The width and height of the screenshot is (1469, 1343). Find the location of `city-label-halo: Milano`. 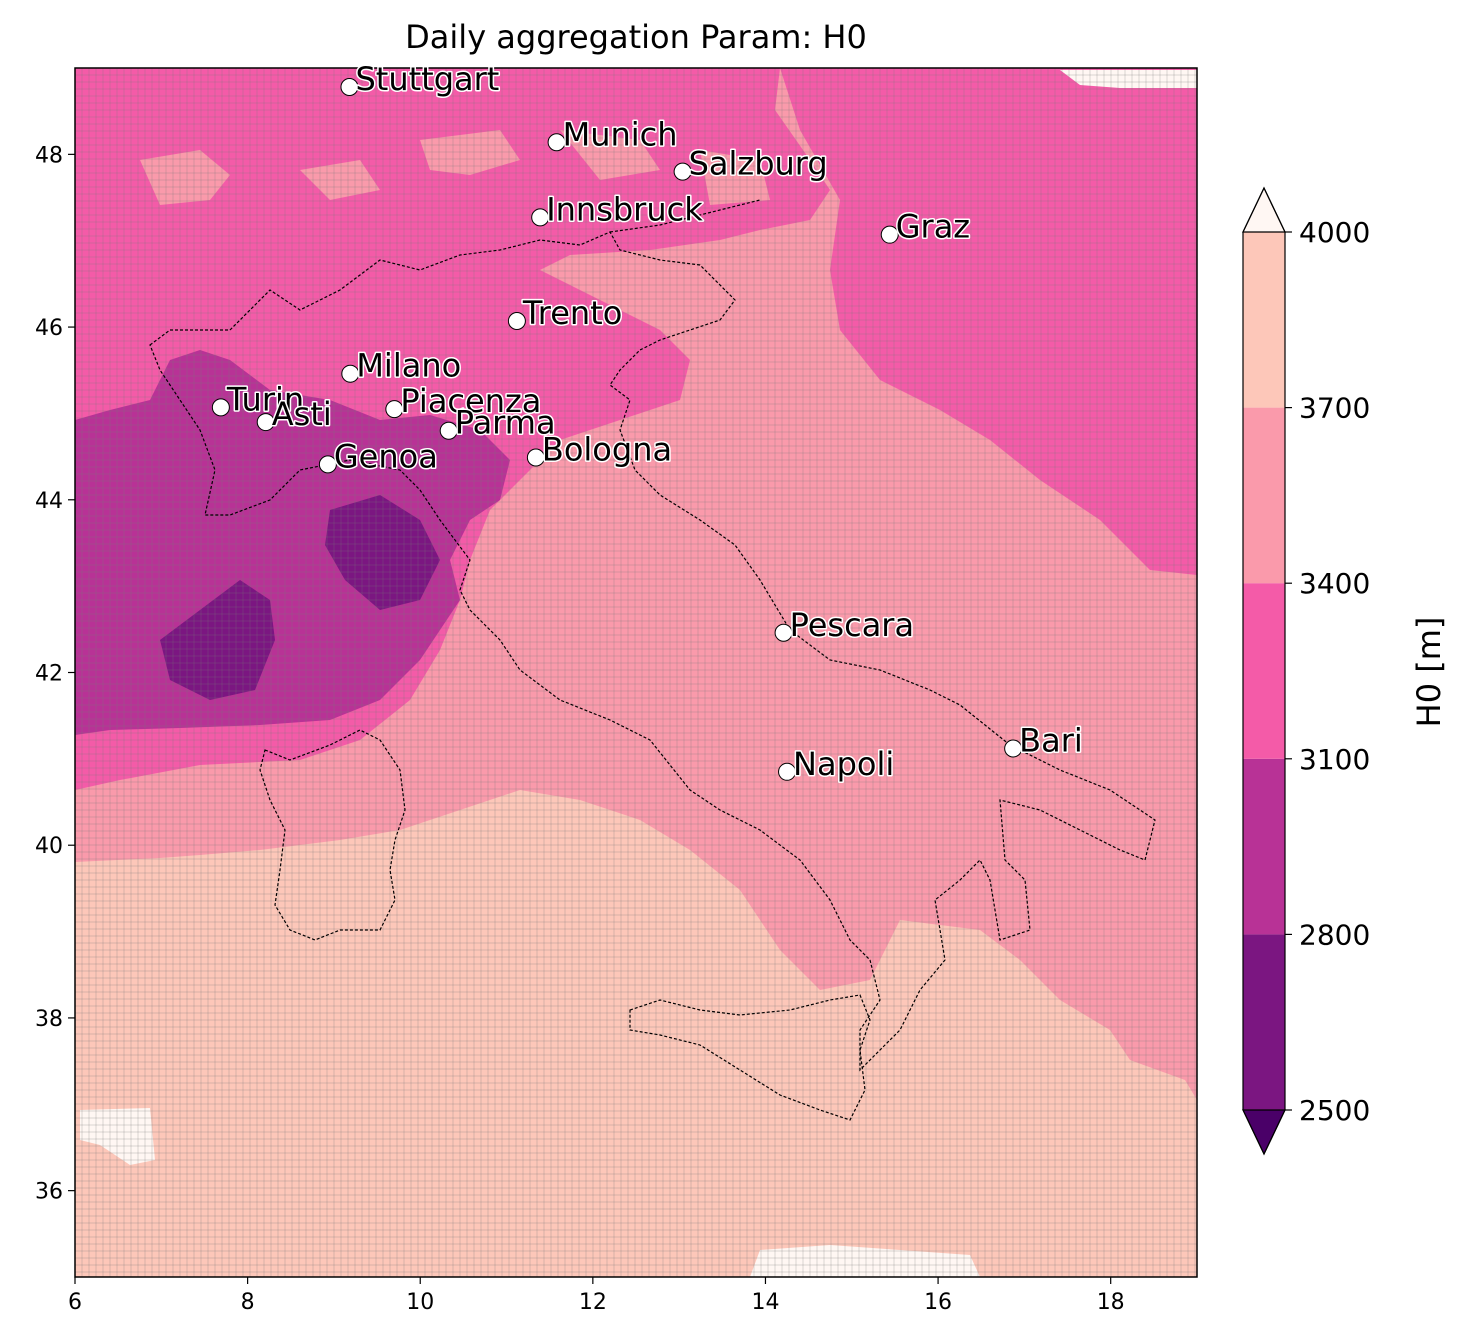

city-label-halo: Milano is located at coordinates (408, 366).